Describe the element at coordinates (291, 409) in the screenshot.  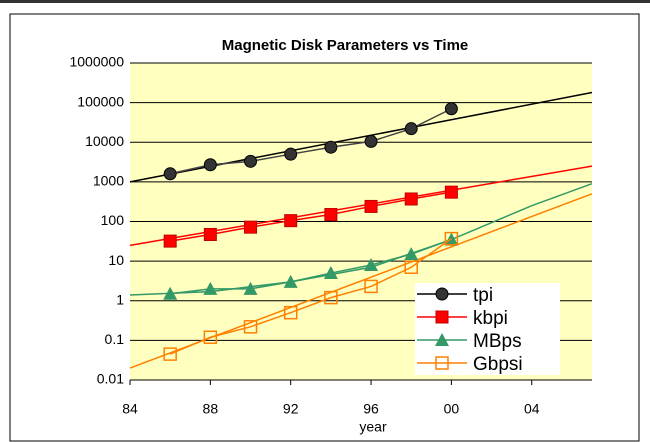
I see `x-tick-label: 92` at that location.